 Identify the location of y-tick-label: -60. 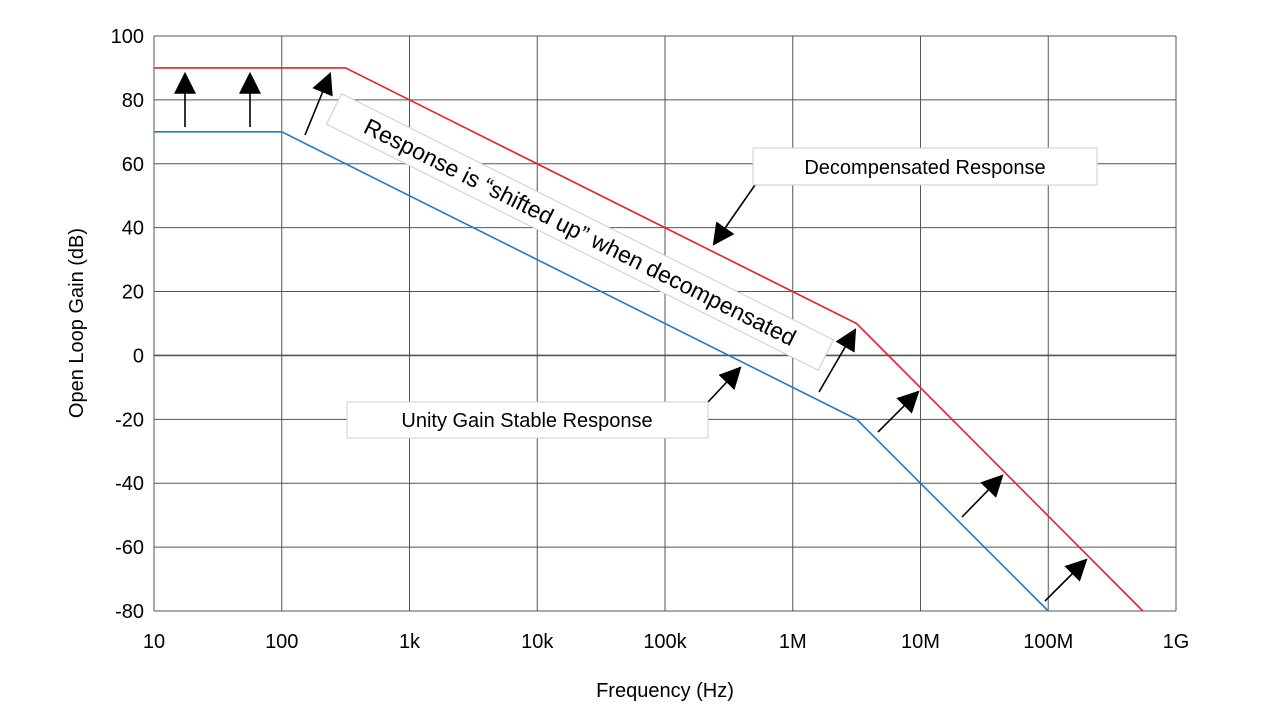
(129, 548).